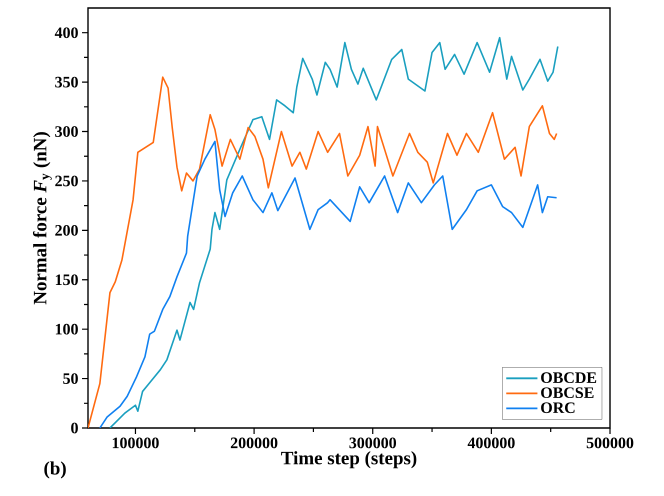 The width and height of the screenshot is (664, 496). What do you see at coordinates (567, 392) in the screenshot?
I see `legend-label: OBCSE` at bounding box center [567, 392].